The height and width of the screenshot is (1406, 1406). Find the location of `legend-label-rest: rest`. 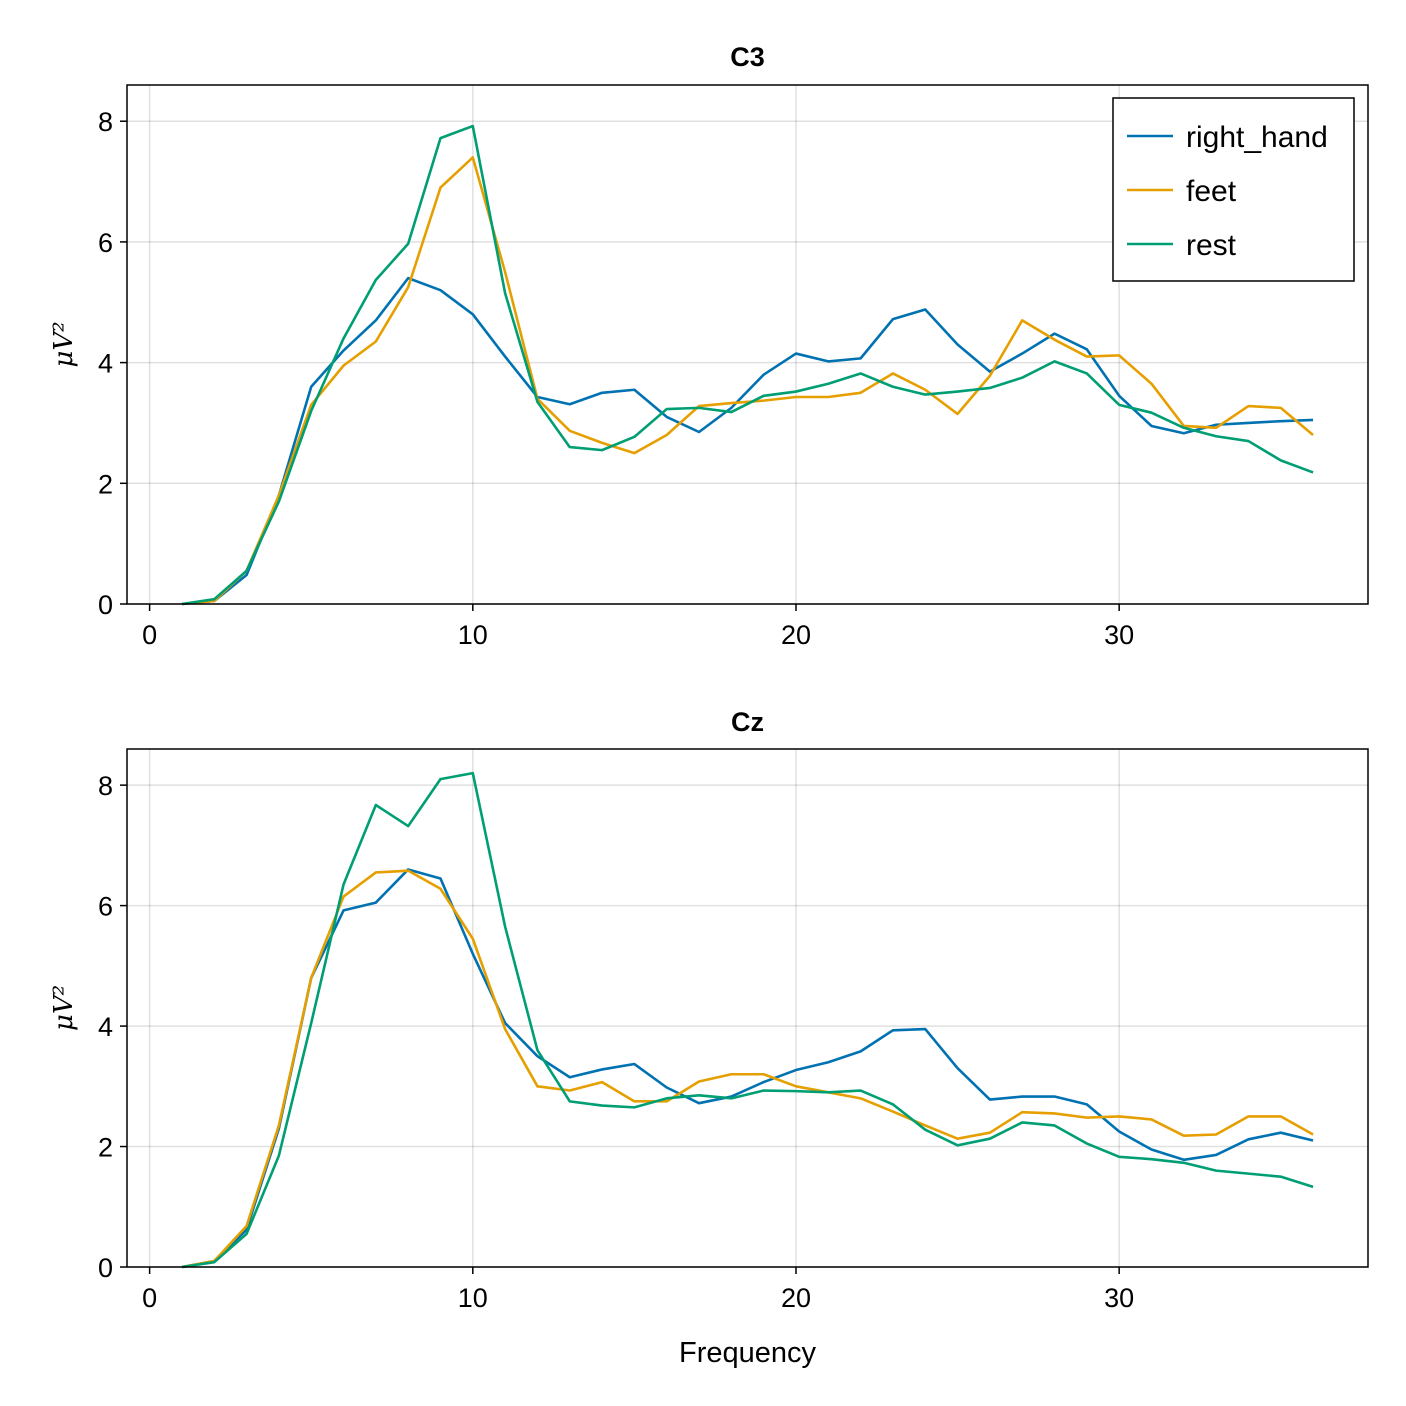

legend-label-rest: rest is located at coordinates (1211, 245).